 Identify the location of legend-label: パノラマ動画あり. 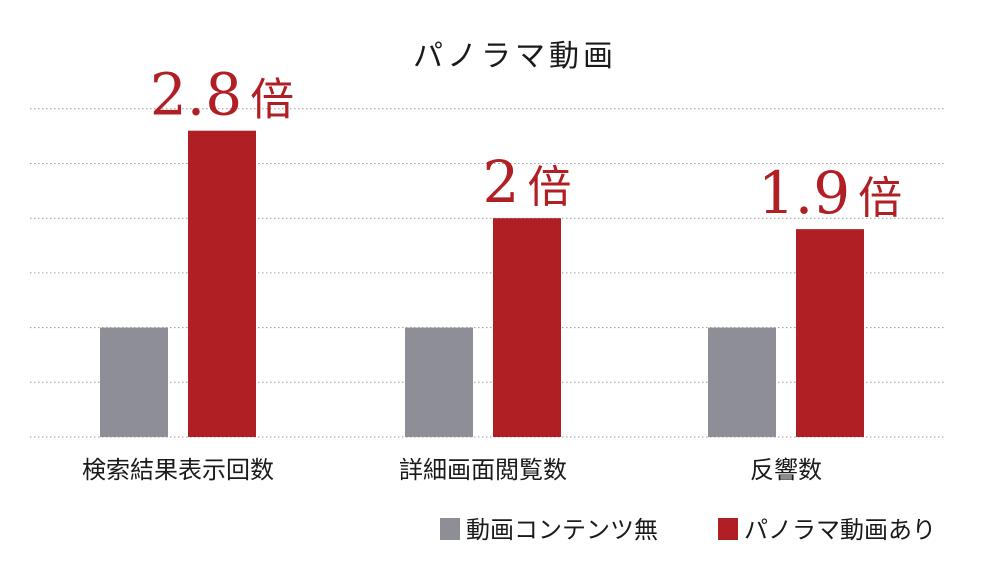
(840, 530).